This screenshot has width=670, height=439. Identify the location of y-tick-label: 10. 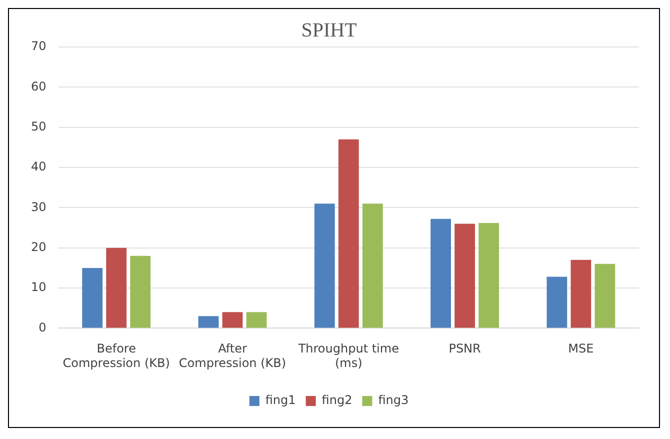
(38, 287).